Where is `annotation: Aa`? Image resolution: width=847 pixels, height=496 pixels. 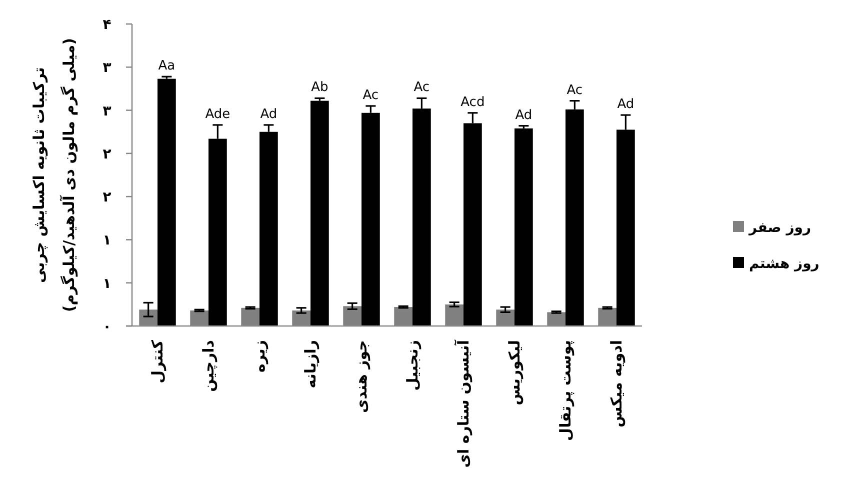
annotation: Aa is located at coordinates (167, 66).